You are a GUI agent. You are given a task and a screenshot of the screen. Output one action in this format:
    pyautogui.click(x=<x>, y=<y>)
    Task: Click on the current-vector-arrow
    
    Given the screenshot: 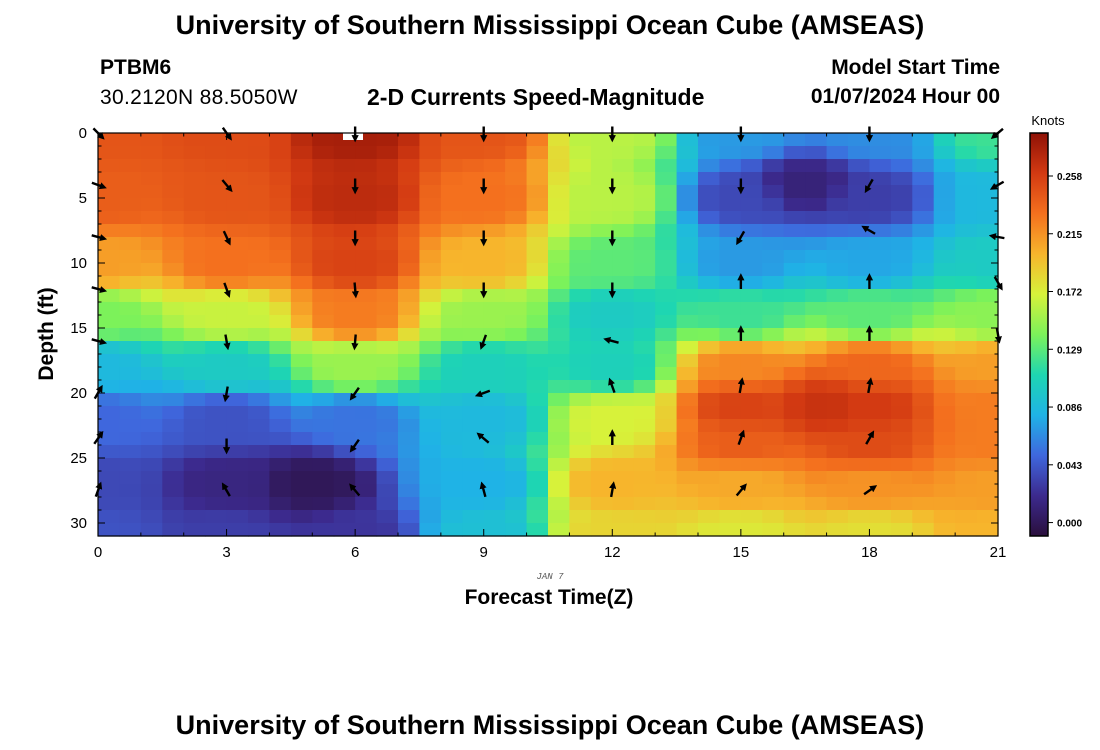 What is the action you would take?
    pyautogui.click(x=869, y=186)
    